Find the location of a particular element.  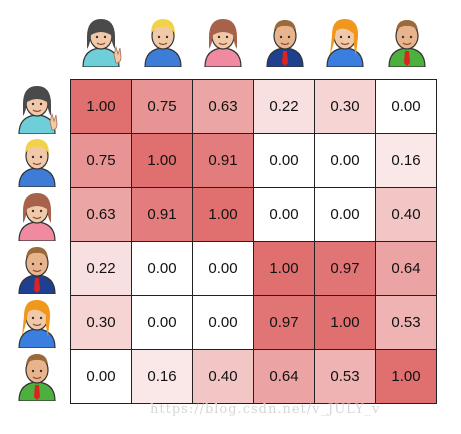

heatmap-row: 1.00 0.75 0.63 0.22 0.30 0.00 is located at coordinates (253, 106).